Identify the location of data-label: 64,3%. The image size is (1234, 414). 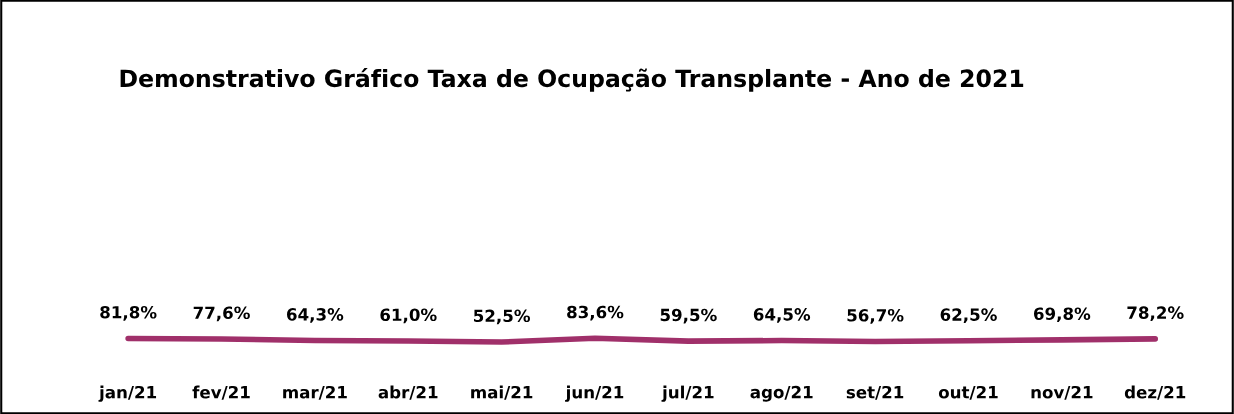
(315, 315).